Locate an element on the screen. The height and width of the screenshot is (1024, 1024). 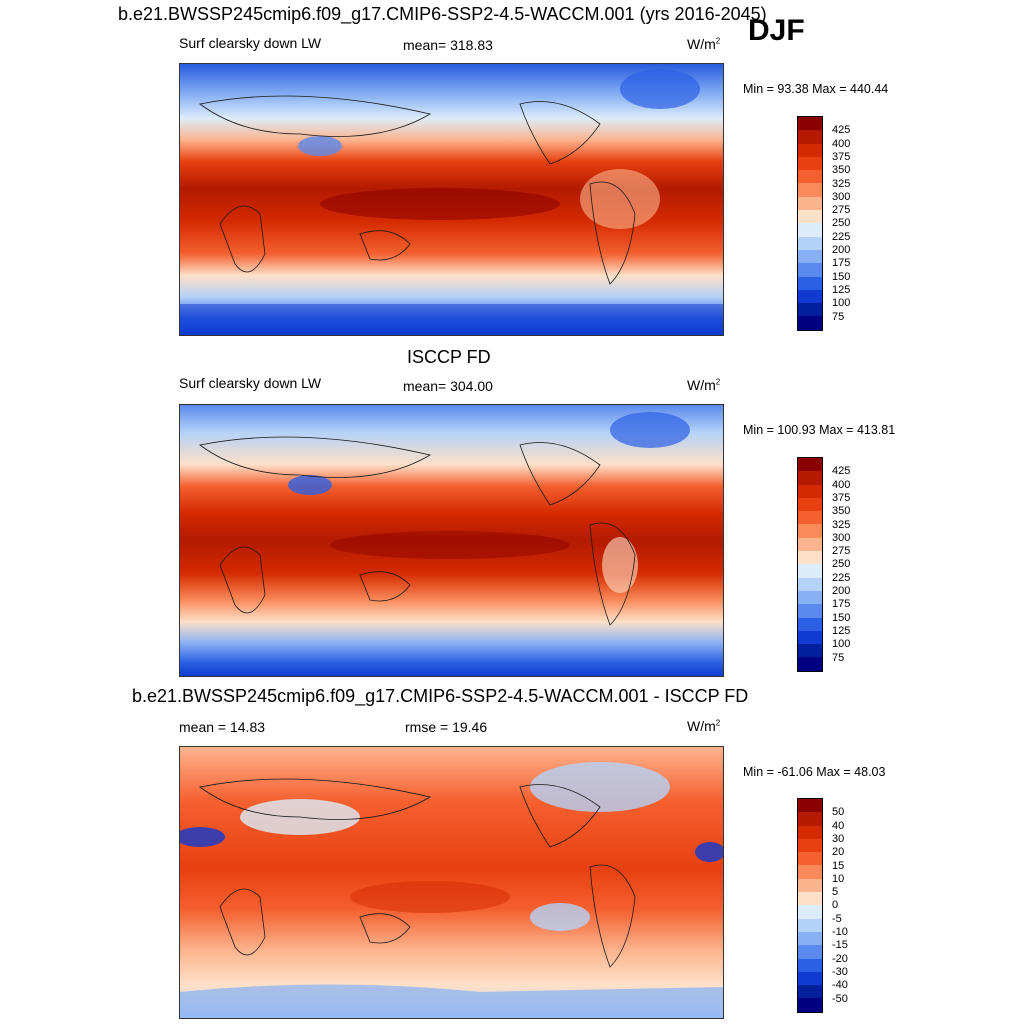
panel2-minmax: Min = 100.93 Max = 413.81 is located at coordinates (819, 430).